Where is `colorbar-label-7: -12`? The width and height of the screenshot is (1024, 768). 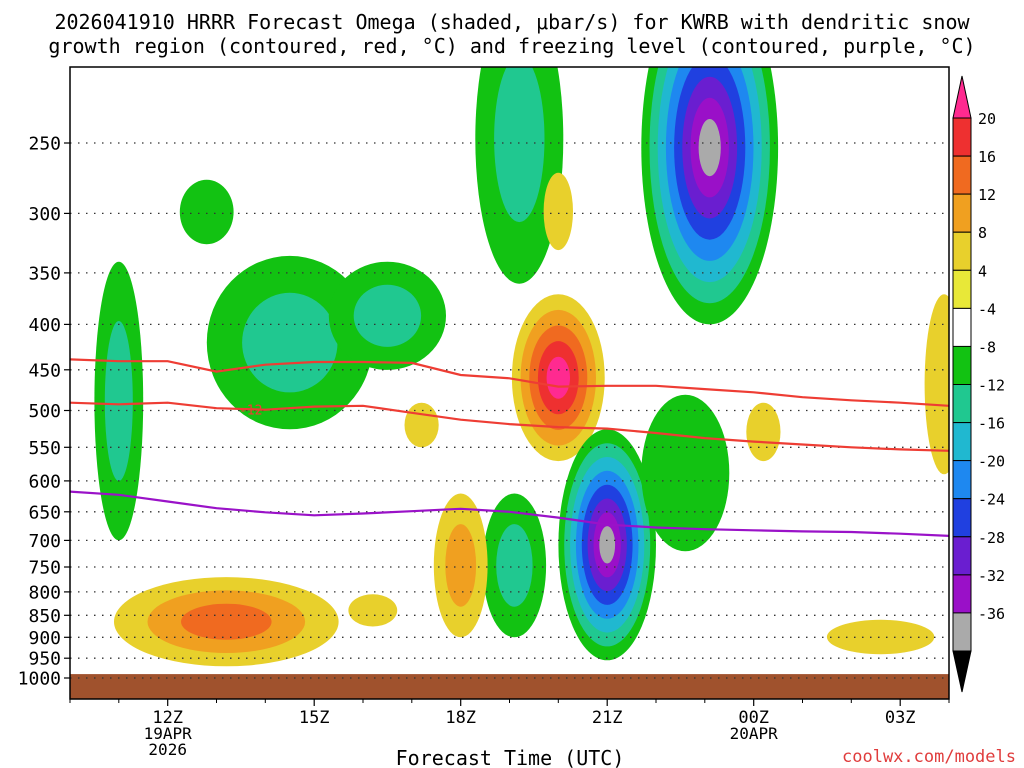 colorbar-label-7: -12 is located at coordinates (991, 386).